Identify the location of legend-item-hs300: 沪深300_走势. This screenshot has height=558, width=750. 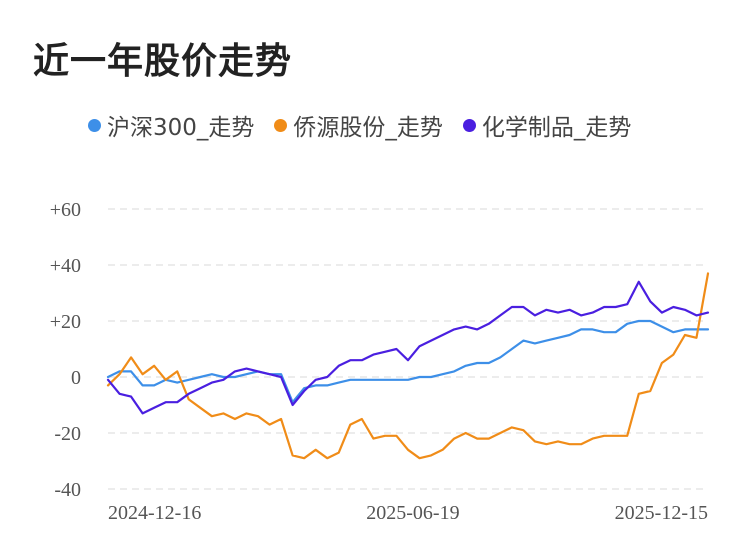
(171, 125).